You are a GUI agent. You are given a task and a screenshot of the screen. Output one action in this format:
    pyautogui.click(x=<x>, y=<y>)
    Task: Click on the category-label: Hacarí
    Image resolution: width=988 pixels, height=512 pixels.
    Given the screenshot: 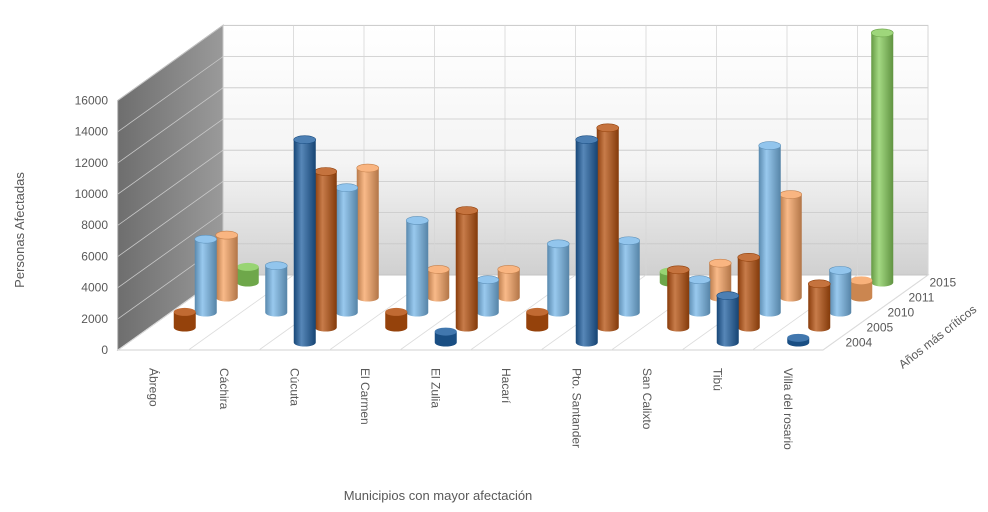 What is the action you would take?
    pyautogui.click(x=506, y=386)
    